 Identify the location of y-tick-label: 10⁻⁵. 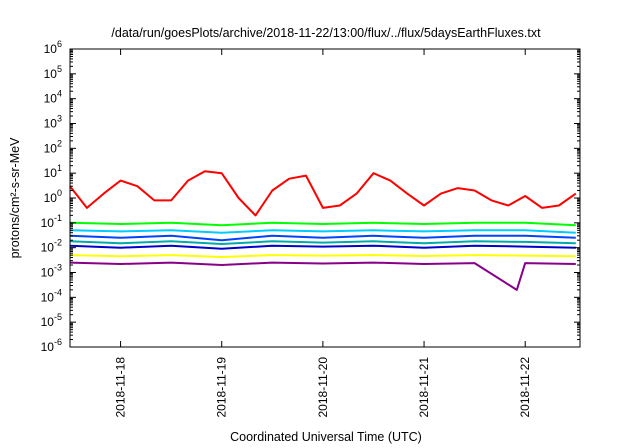
(51, 320).